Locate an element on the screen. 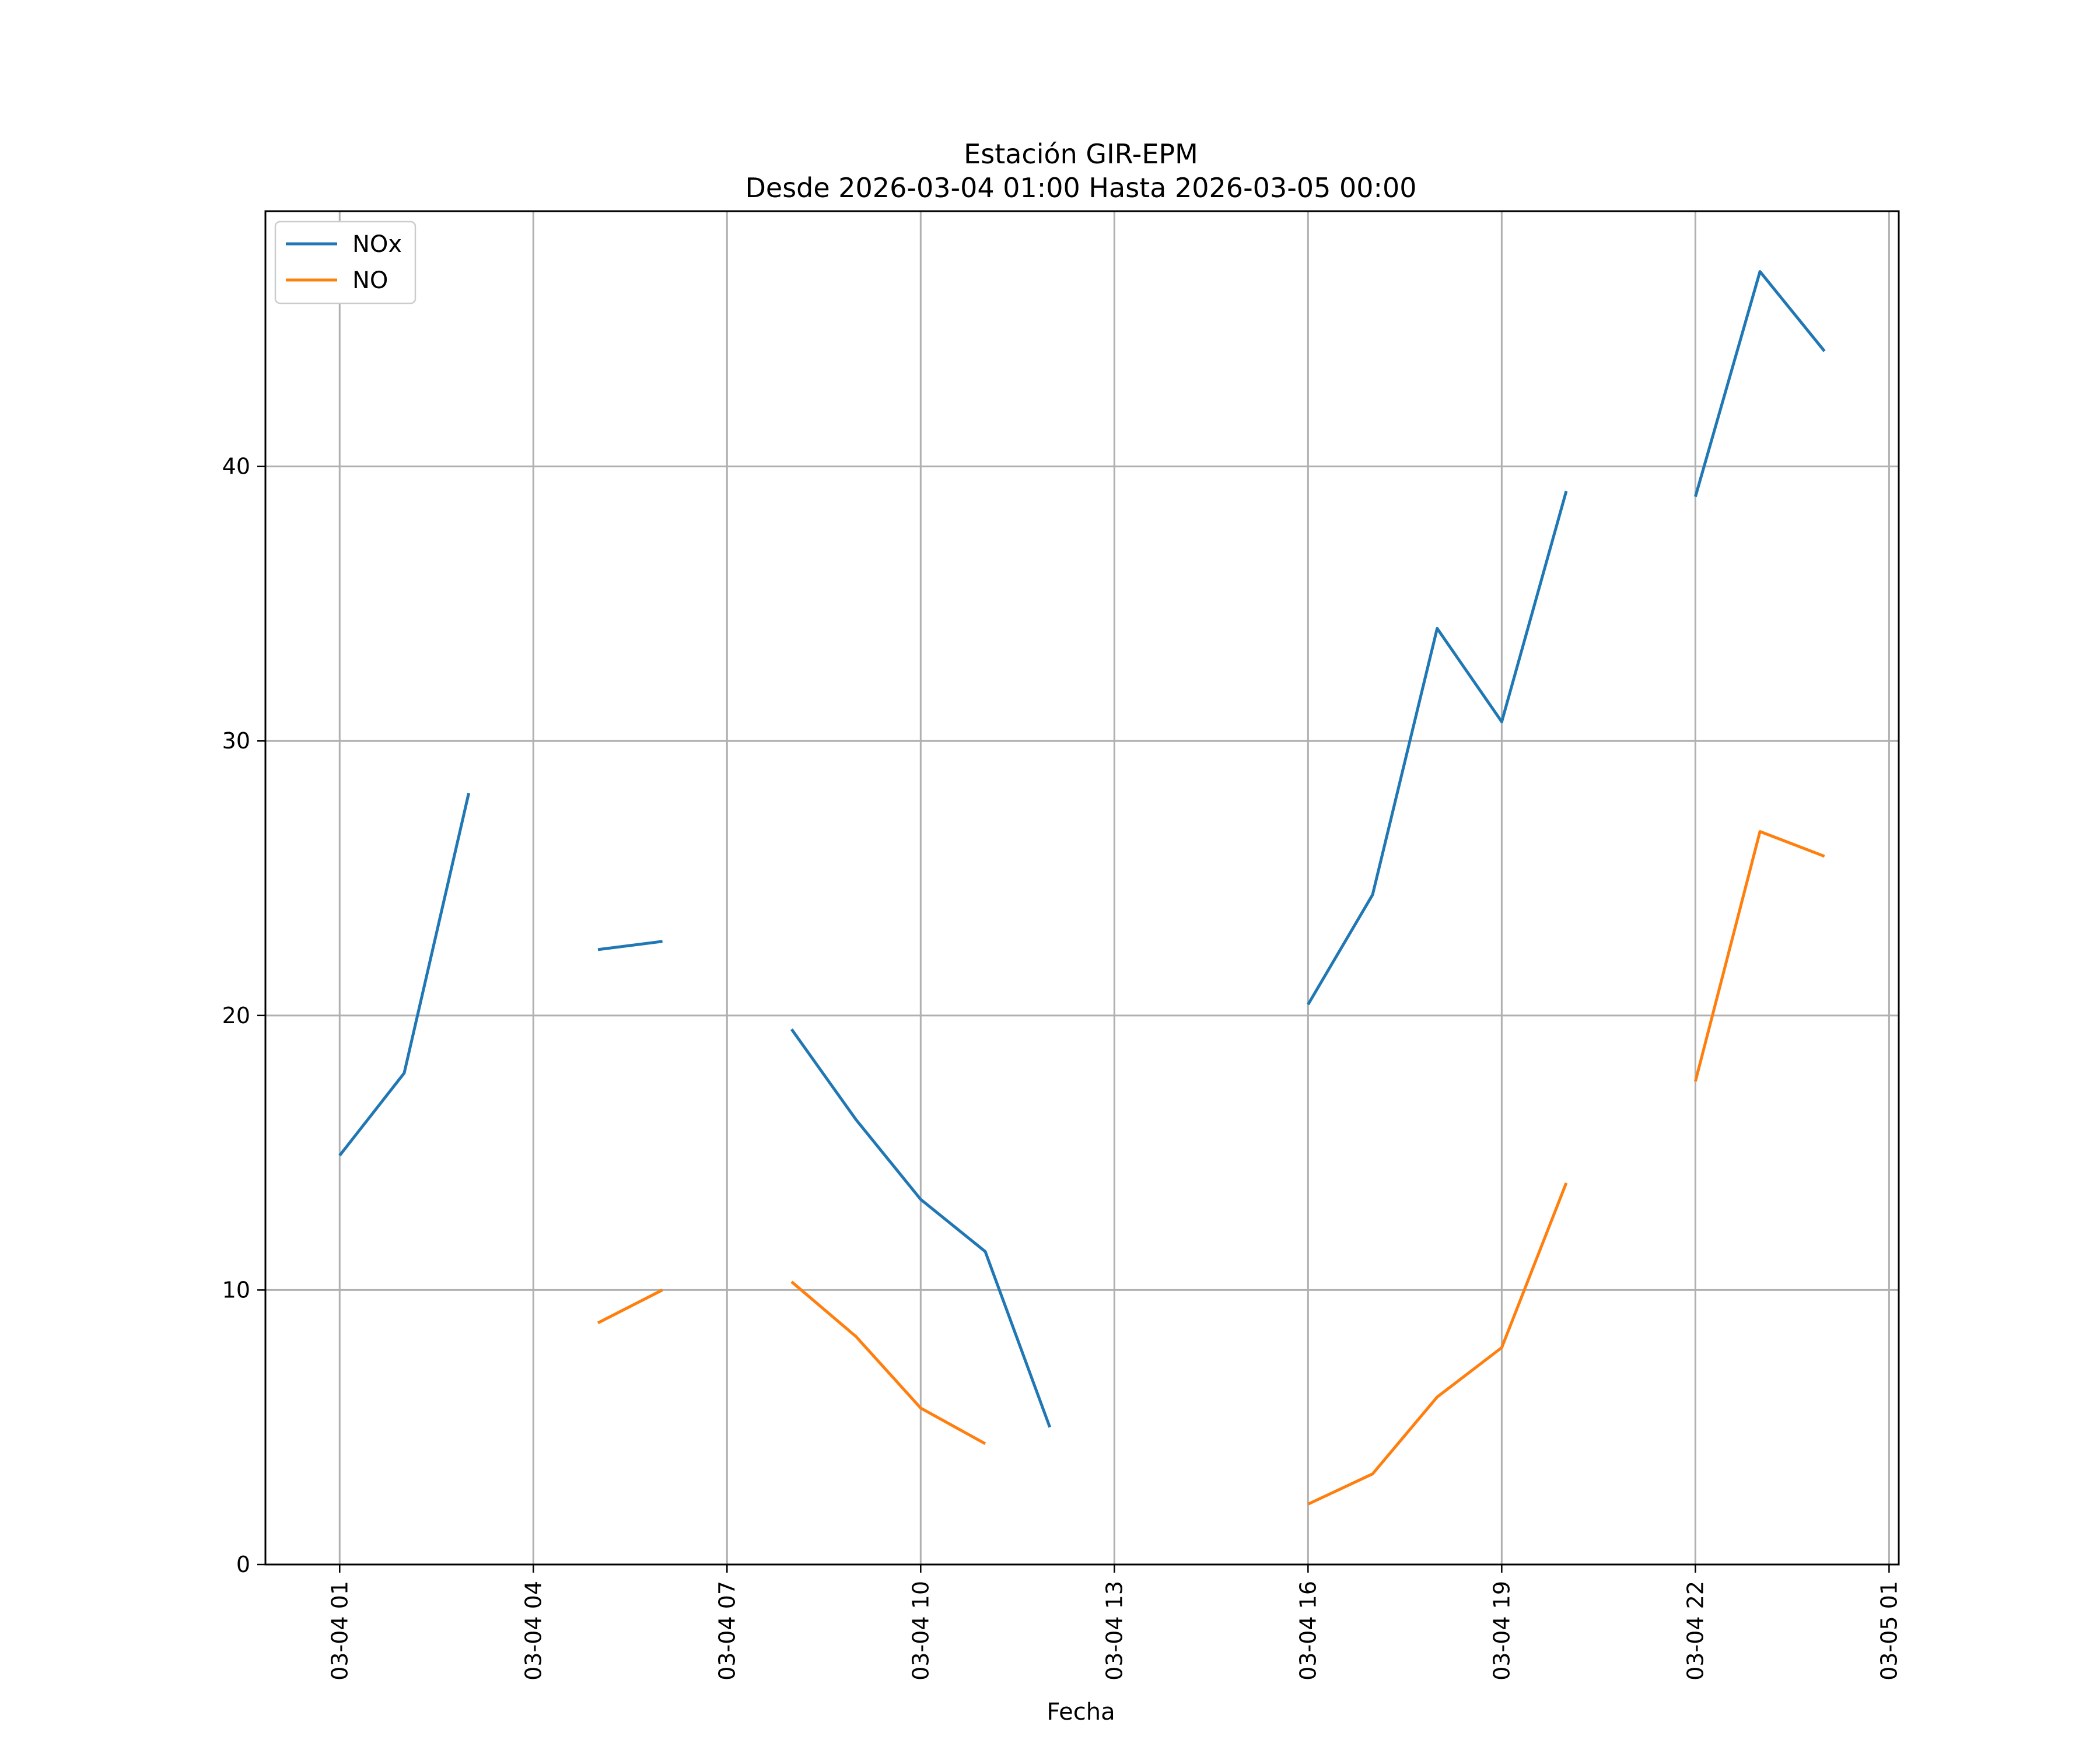  x-tick-label: 03-04 22 is located at coordinates (1695, 1631).